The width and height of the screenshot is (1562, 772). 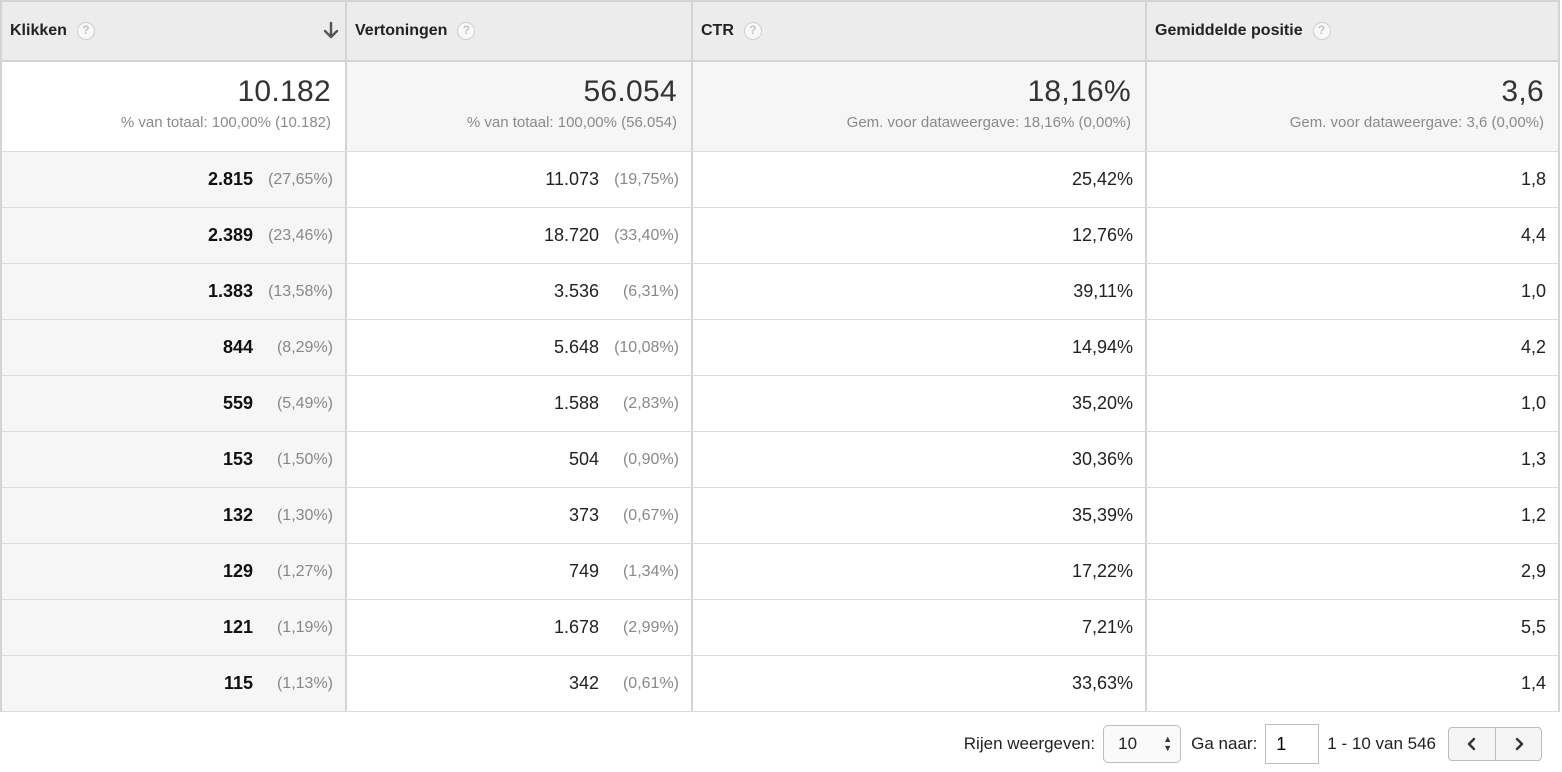 I want to click on impressions-percent: (10,08%), so click(x=646, y=347).